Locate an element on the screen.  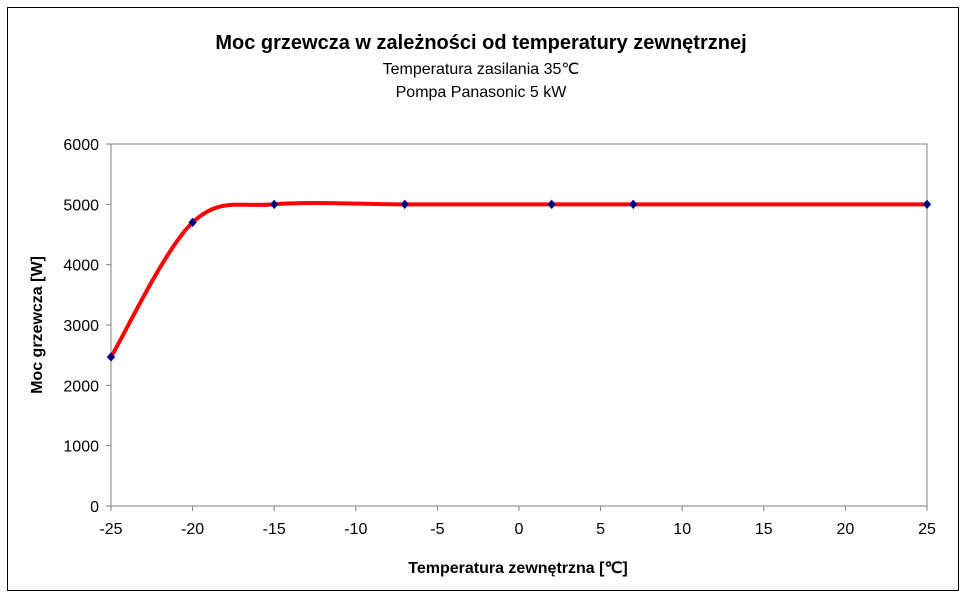
x-tick-label: 0 is located at coordinates (519, 529).